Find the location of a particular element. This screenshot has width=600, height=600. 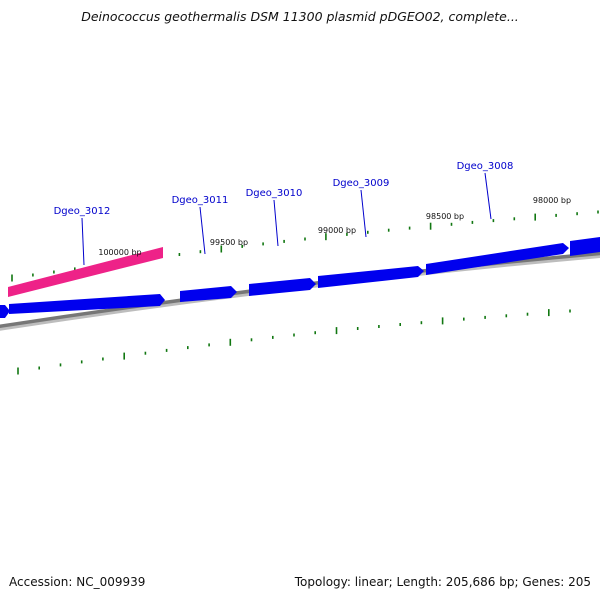

gene-label: Dgeo_3012 is located at coordinates (82, 211).